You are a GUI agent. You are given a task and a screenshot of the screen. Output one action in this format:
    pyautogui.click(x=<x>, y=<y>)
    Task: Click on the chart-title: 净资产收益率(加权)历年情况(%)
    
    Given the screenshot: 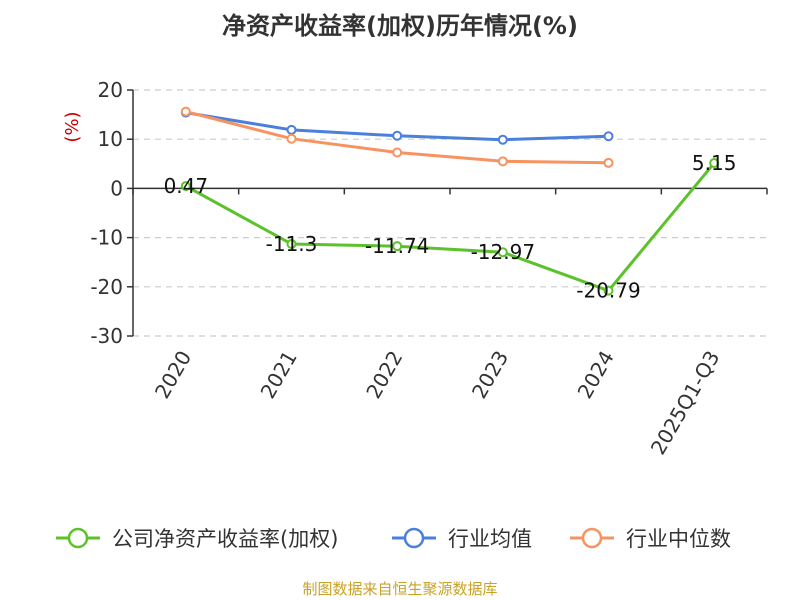 What is the action you would take?
    pyautogui.click(x=400, y=26)
    